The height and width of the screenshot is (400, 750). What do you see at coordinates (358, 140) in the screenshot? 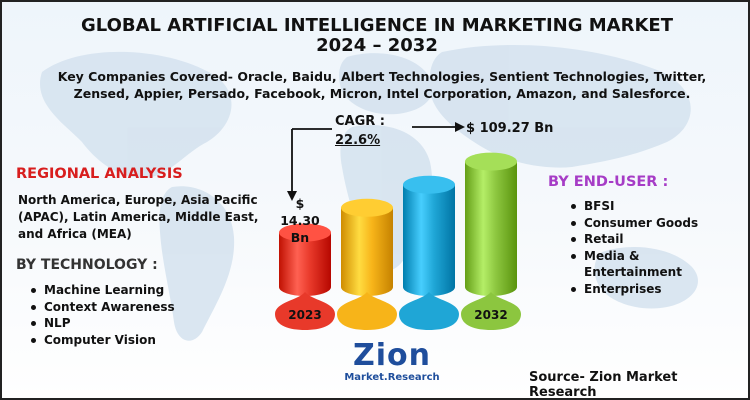
I see `cagr-value: 22.6%` at bounding box center [358, 140].